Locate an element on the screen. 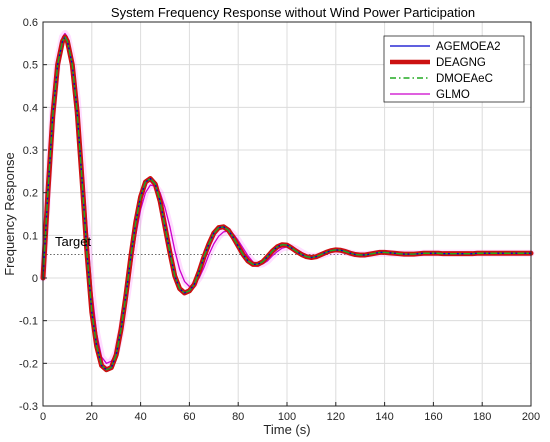 Image resolution: width=550 pixels, height=442 pixels. legend-box is located at coordinates (454, 69).